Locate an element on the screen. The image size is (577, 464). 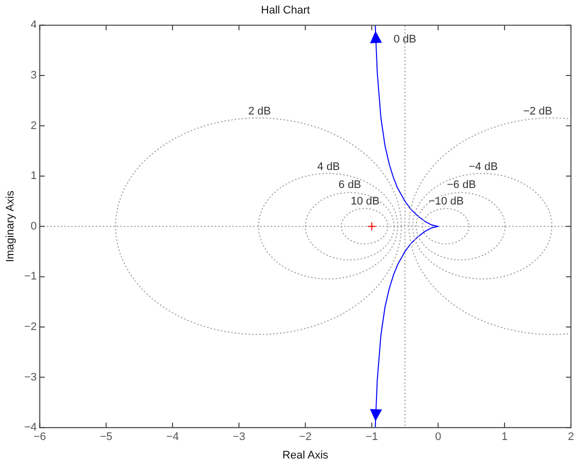
annotation: −6 dB is located at coordinates (461, 185).